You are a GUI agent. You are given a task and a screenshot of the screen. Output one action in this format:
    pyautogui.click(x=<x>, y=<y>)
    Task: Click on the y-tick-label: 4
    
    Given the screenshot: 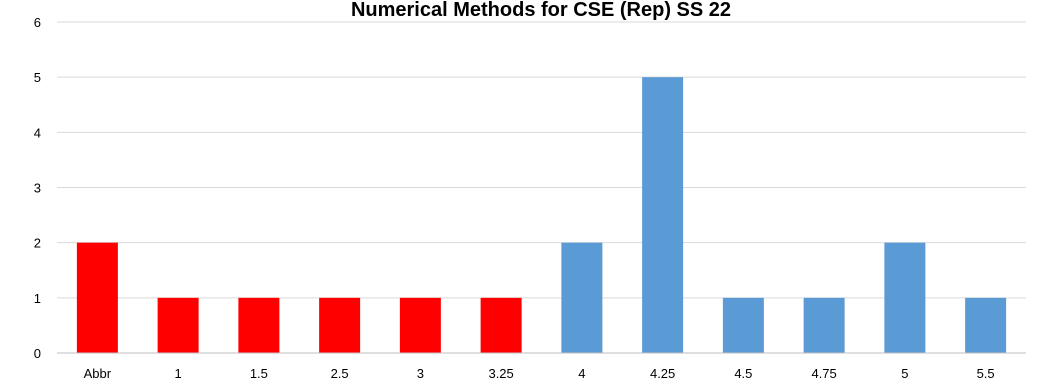 What is the action you would take?
    pyautogui.click(x=37, y=132)
    